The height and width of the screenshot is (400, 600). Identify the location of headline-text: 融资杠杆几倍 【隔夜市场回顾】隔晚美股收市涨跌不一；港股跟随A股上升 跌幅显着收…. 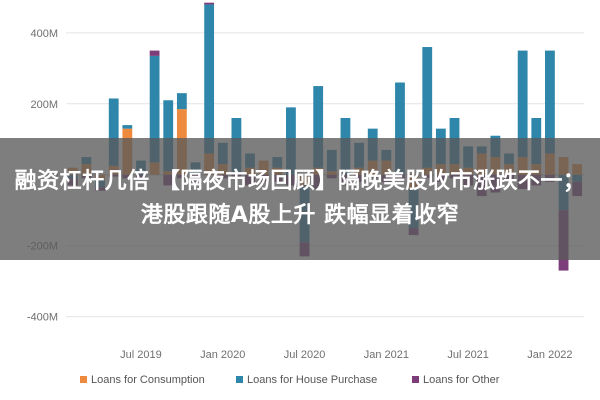
(300, 198).